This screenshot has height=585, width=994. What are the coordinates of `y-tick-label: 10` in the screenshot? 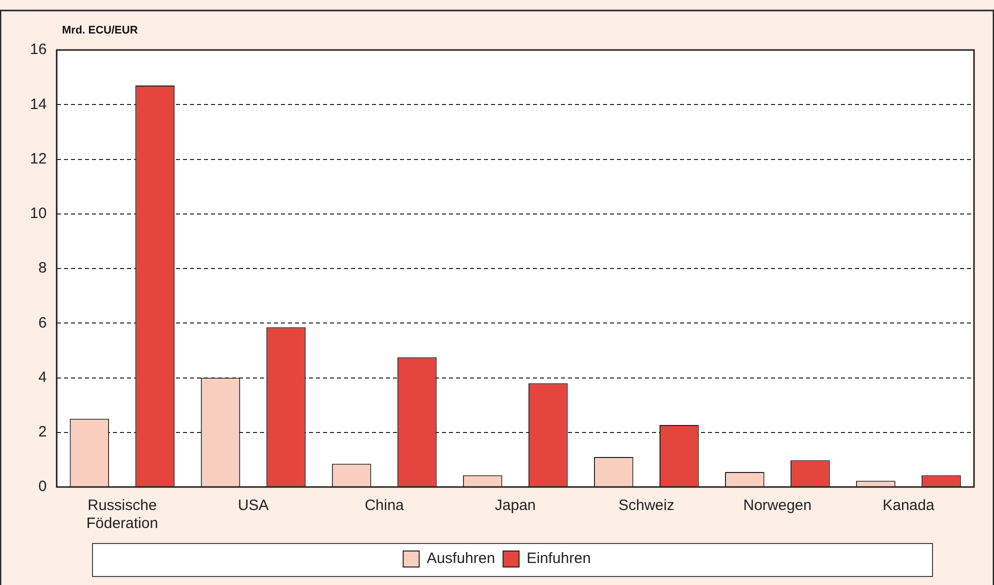 It's located at (38, 213).